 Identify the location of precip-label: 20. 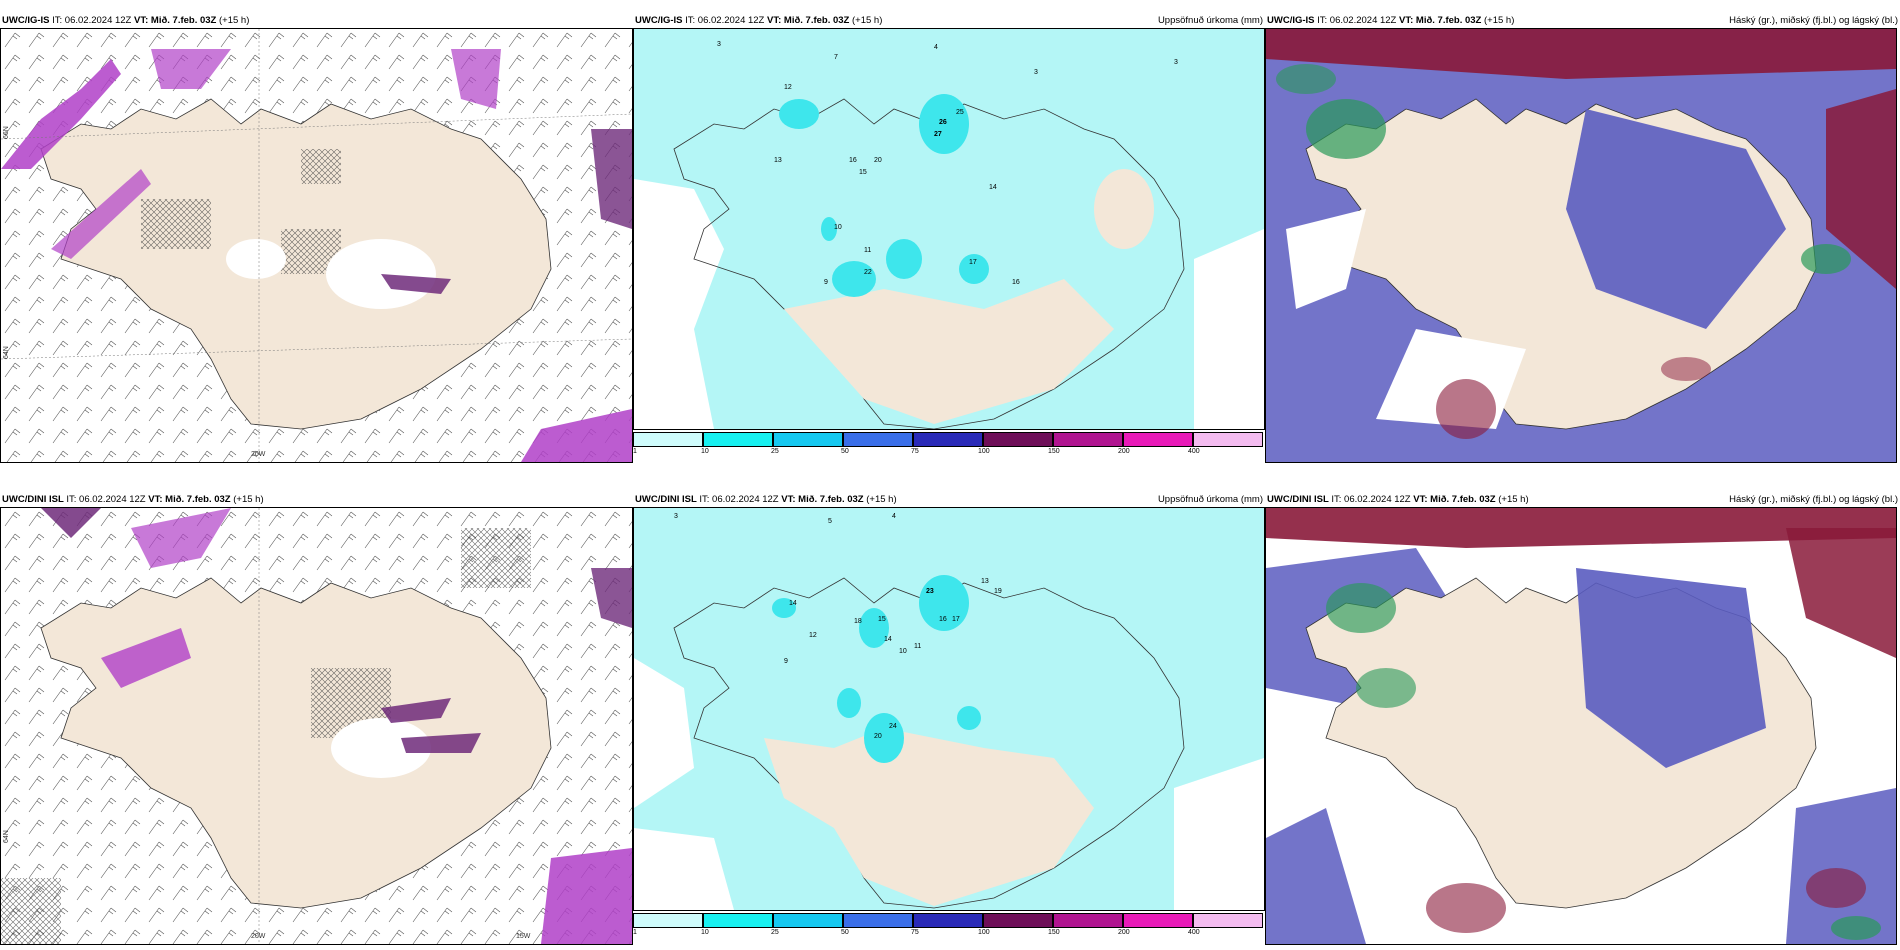
(878, 736).